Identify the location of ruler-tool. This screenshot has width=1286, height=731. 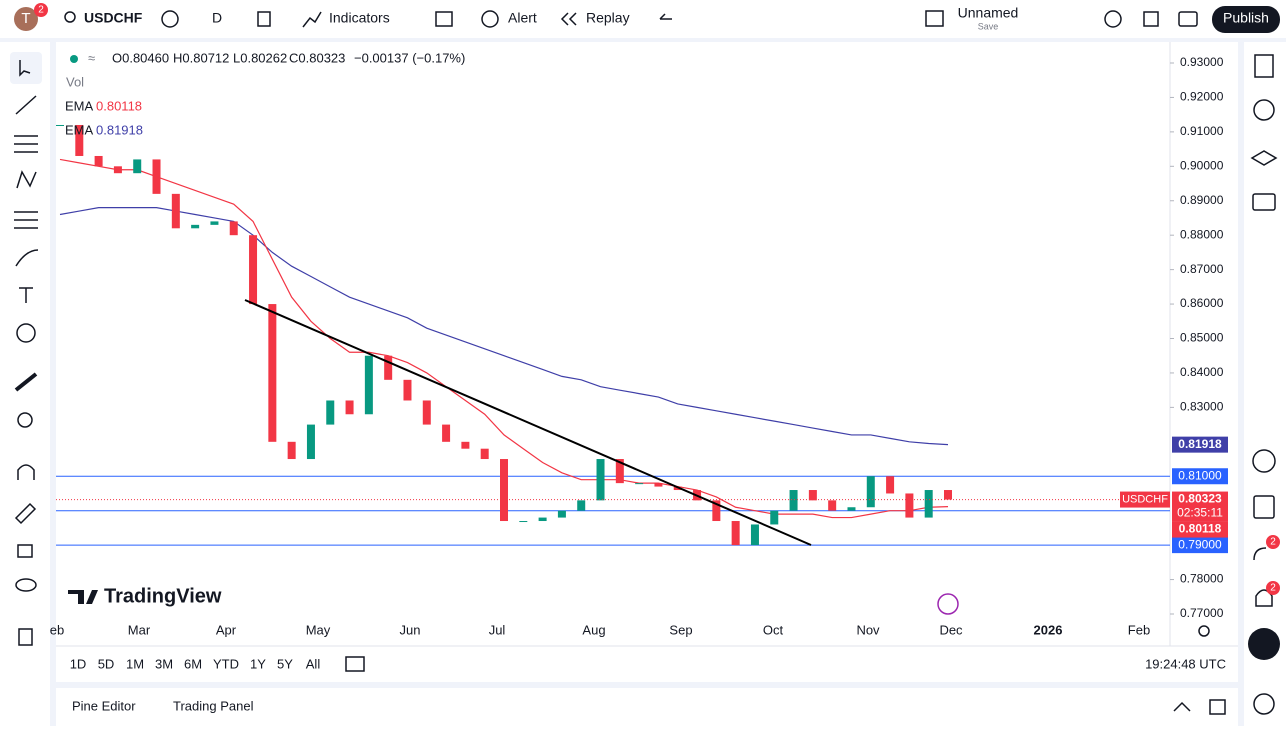
(26, 382).